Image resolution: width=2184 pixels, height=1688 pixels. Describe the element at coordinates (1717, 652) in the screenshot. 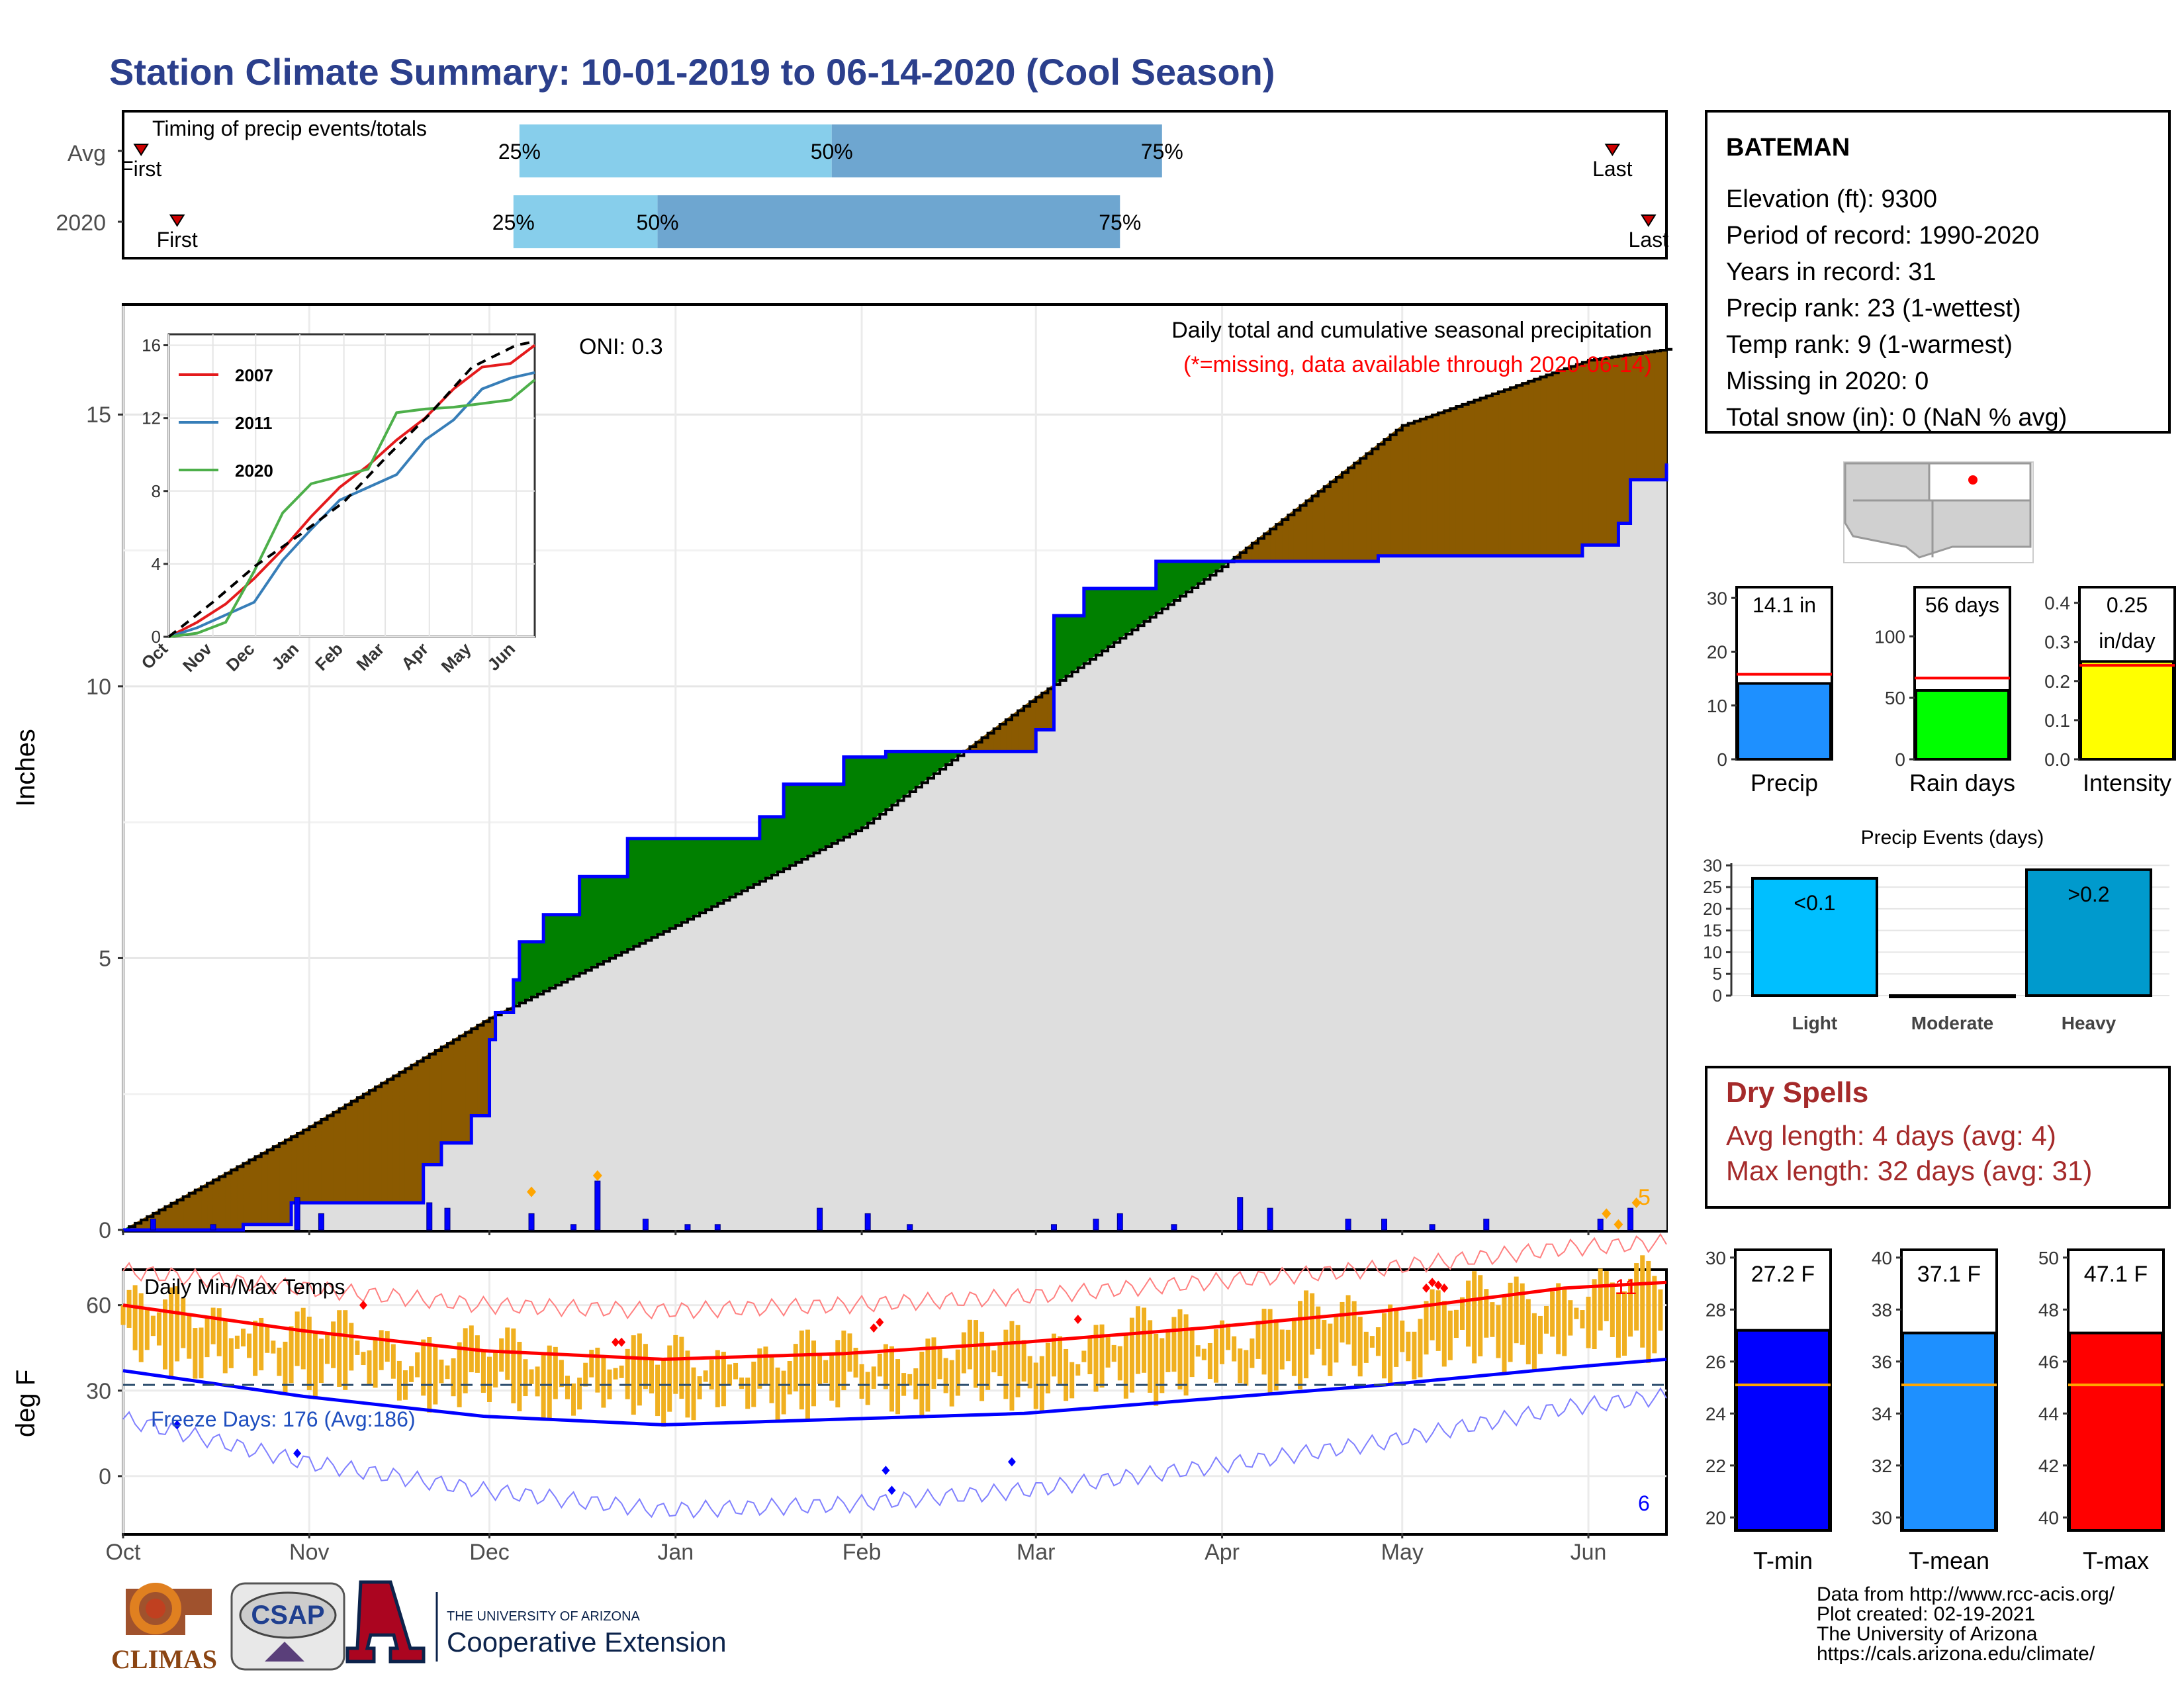

I see `summary-y-tick-label: 20` at that location.